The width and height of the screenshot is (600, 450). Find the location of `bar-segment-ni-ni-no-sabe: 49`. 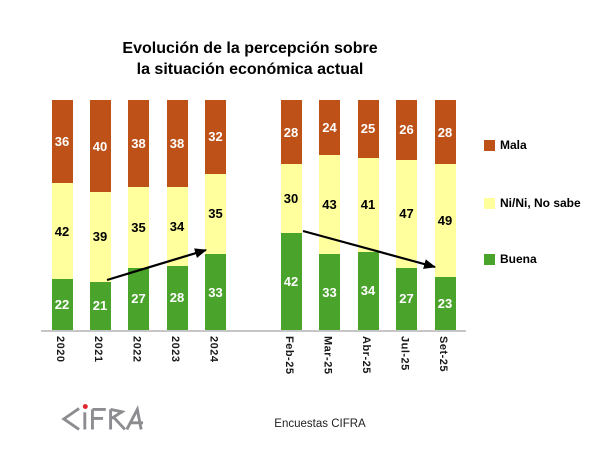

bar-segment-ni-ni-no-sabe: 49 is located at coordinates (445, 221).